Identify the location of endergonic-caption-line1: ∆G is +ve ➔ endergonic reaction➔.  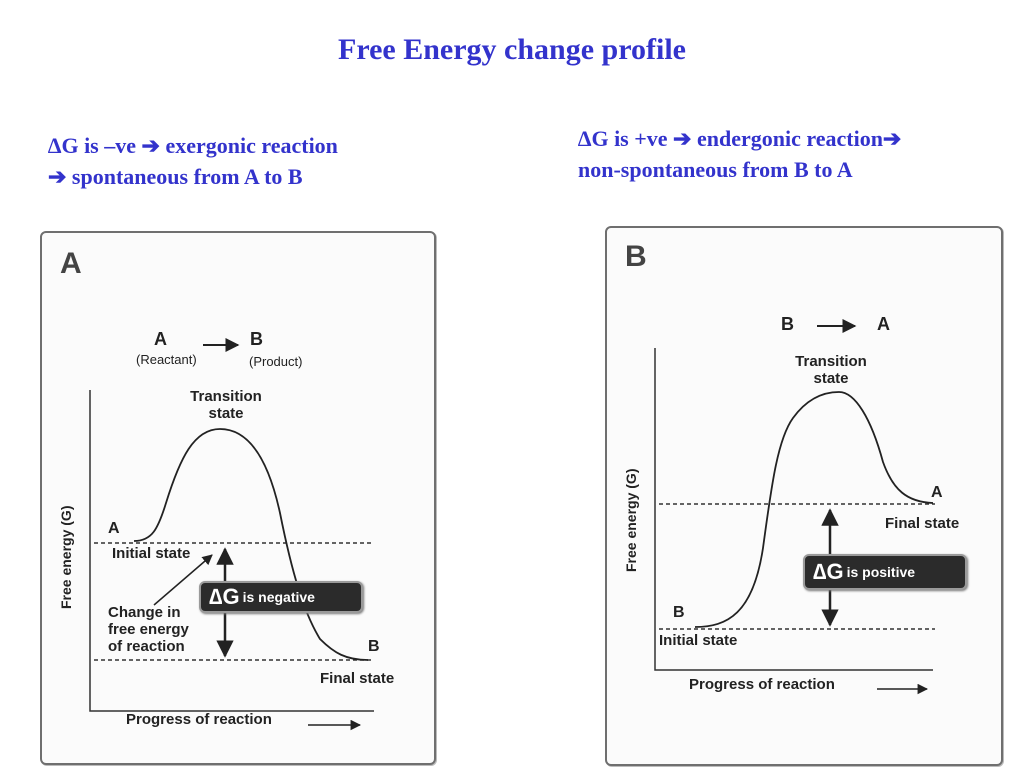
(740, 138).